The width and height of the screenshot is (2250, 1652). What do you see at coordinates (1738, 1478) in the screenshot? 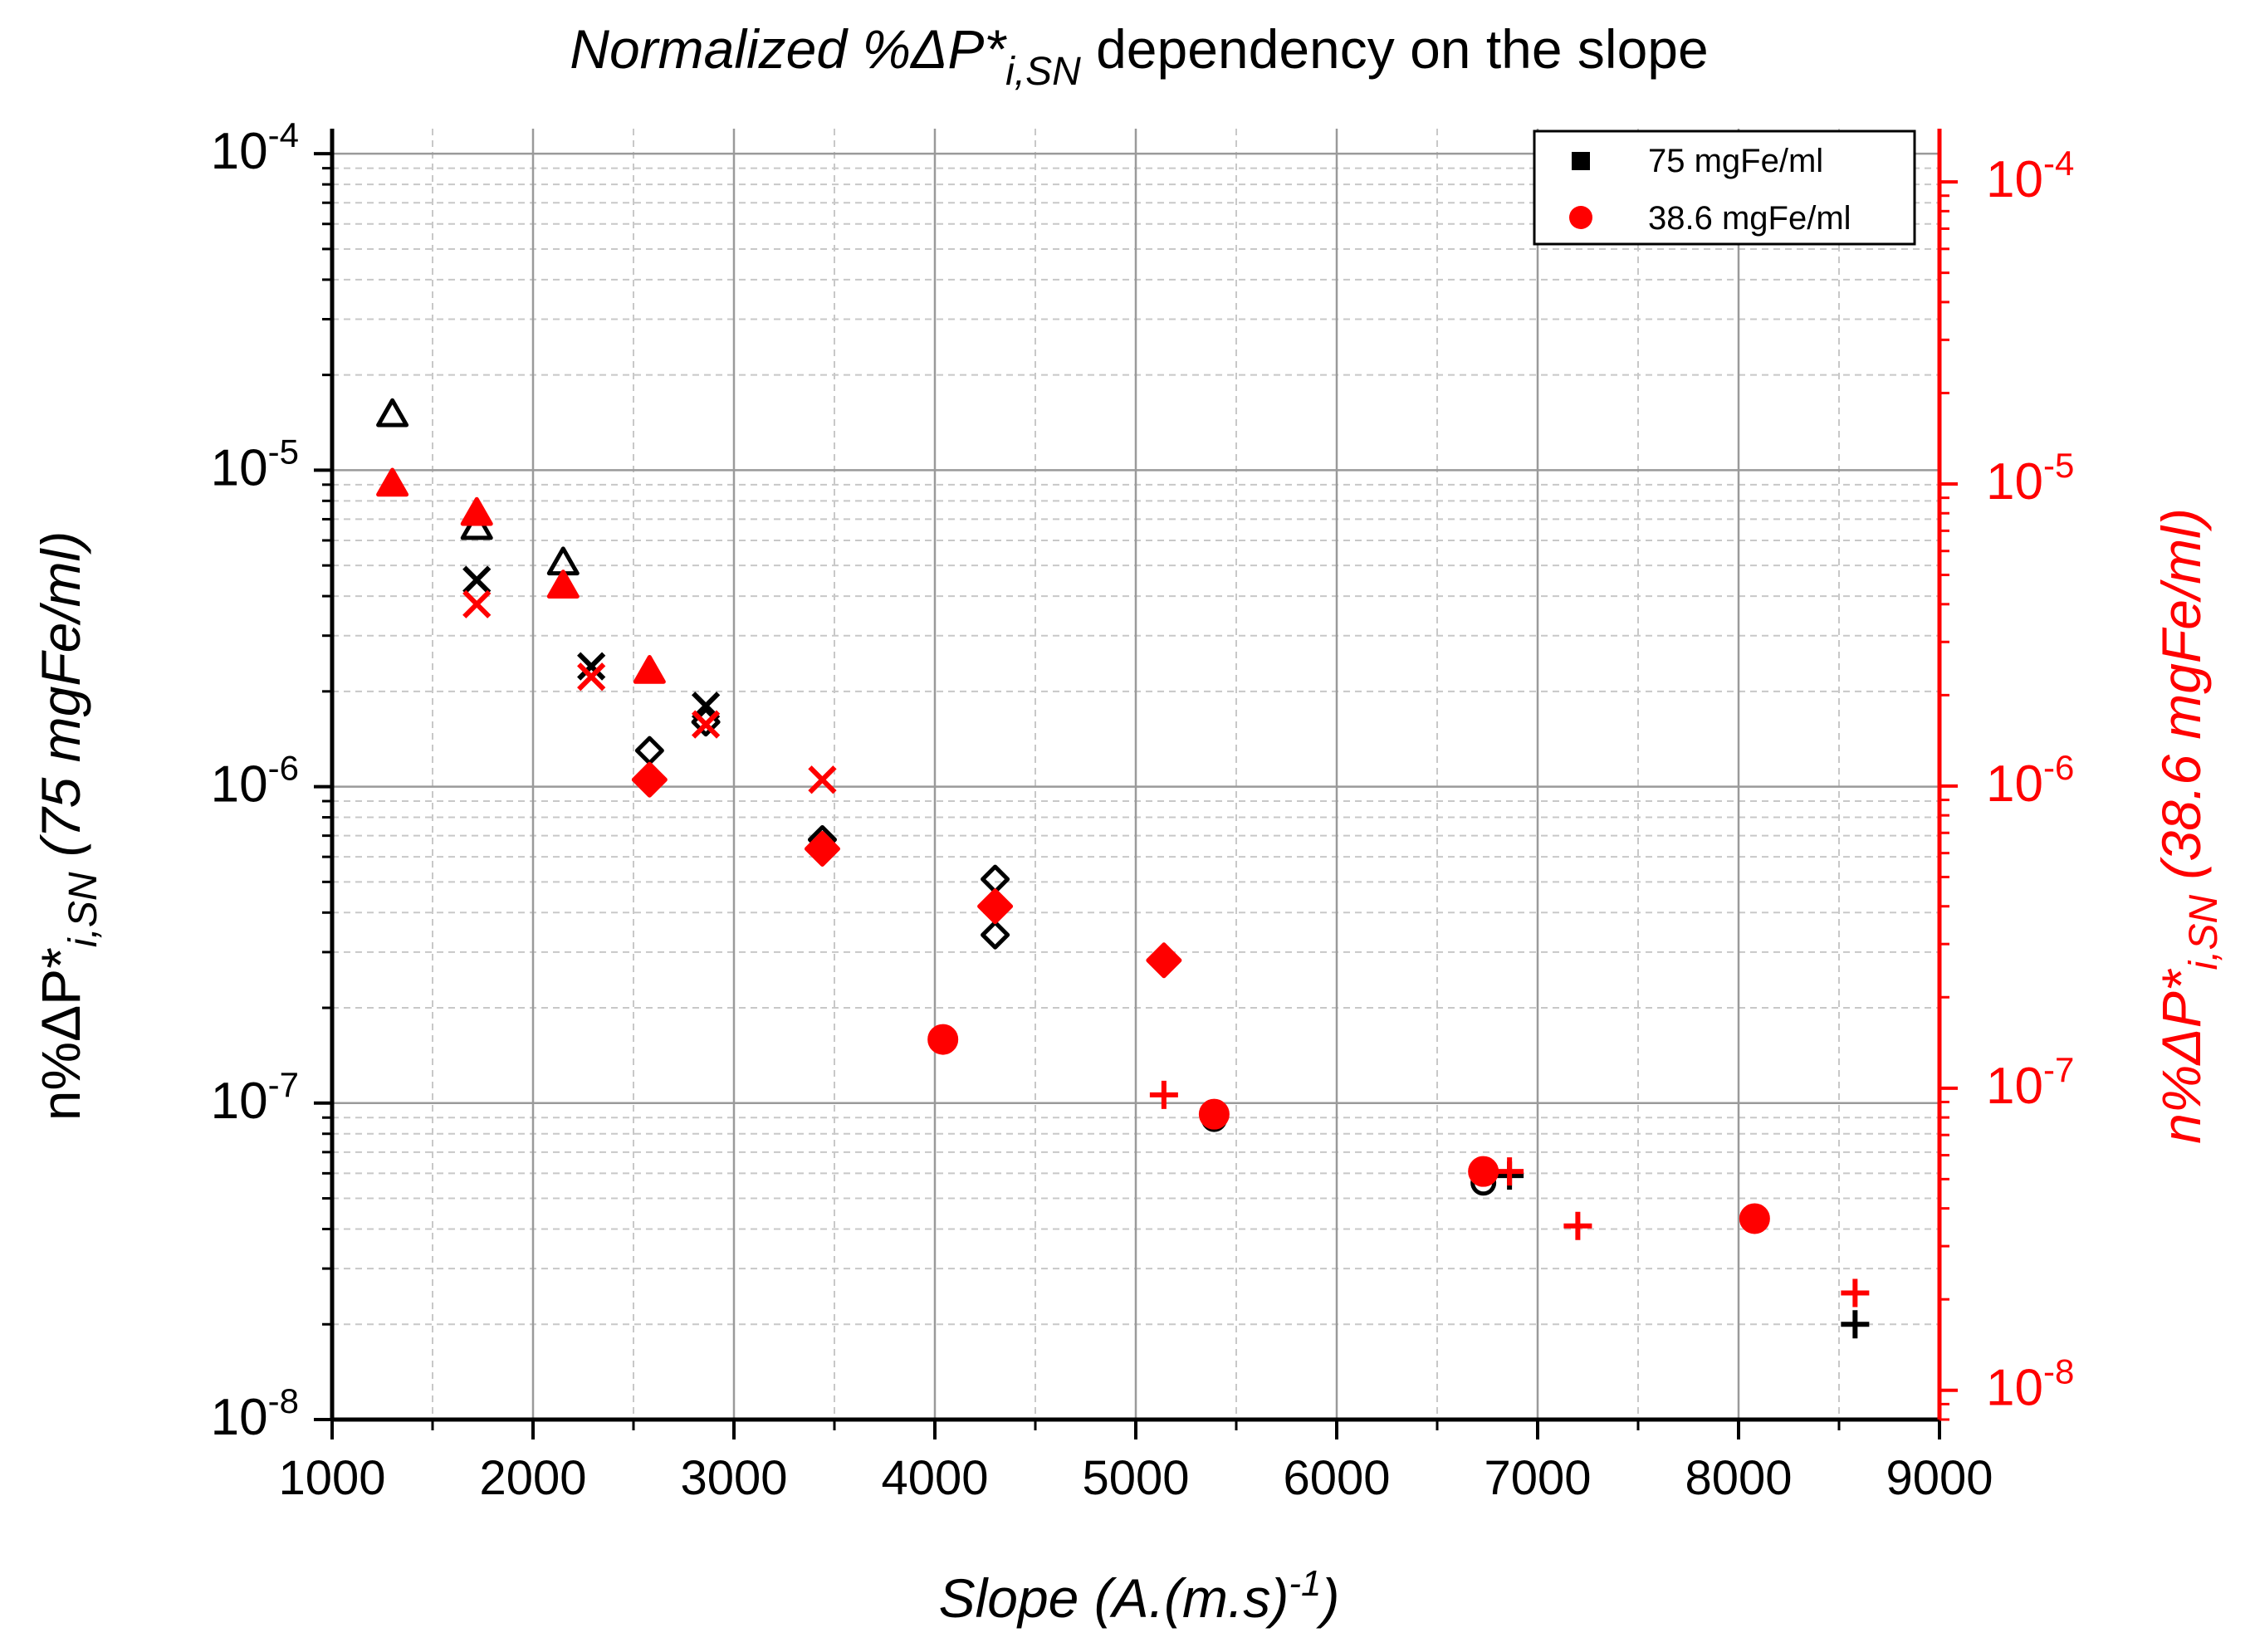
I see `x-tick-label: 8000` at bounding box center [1738, 1478].